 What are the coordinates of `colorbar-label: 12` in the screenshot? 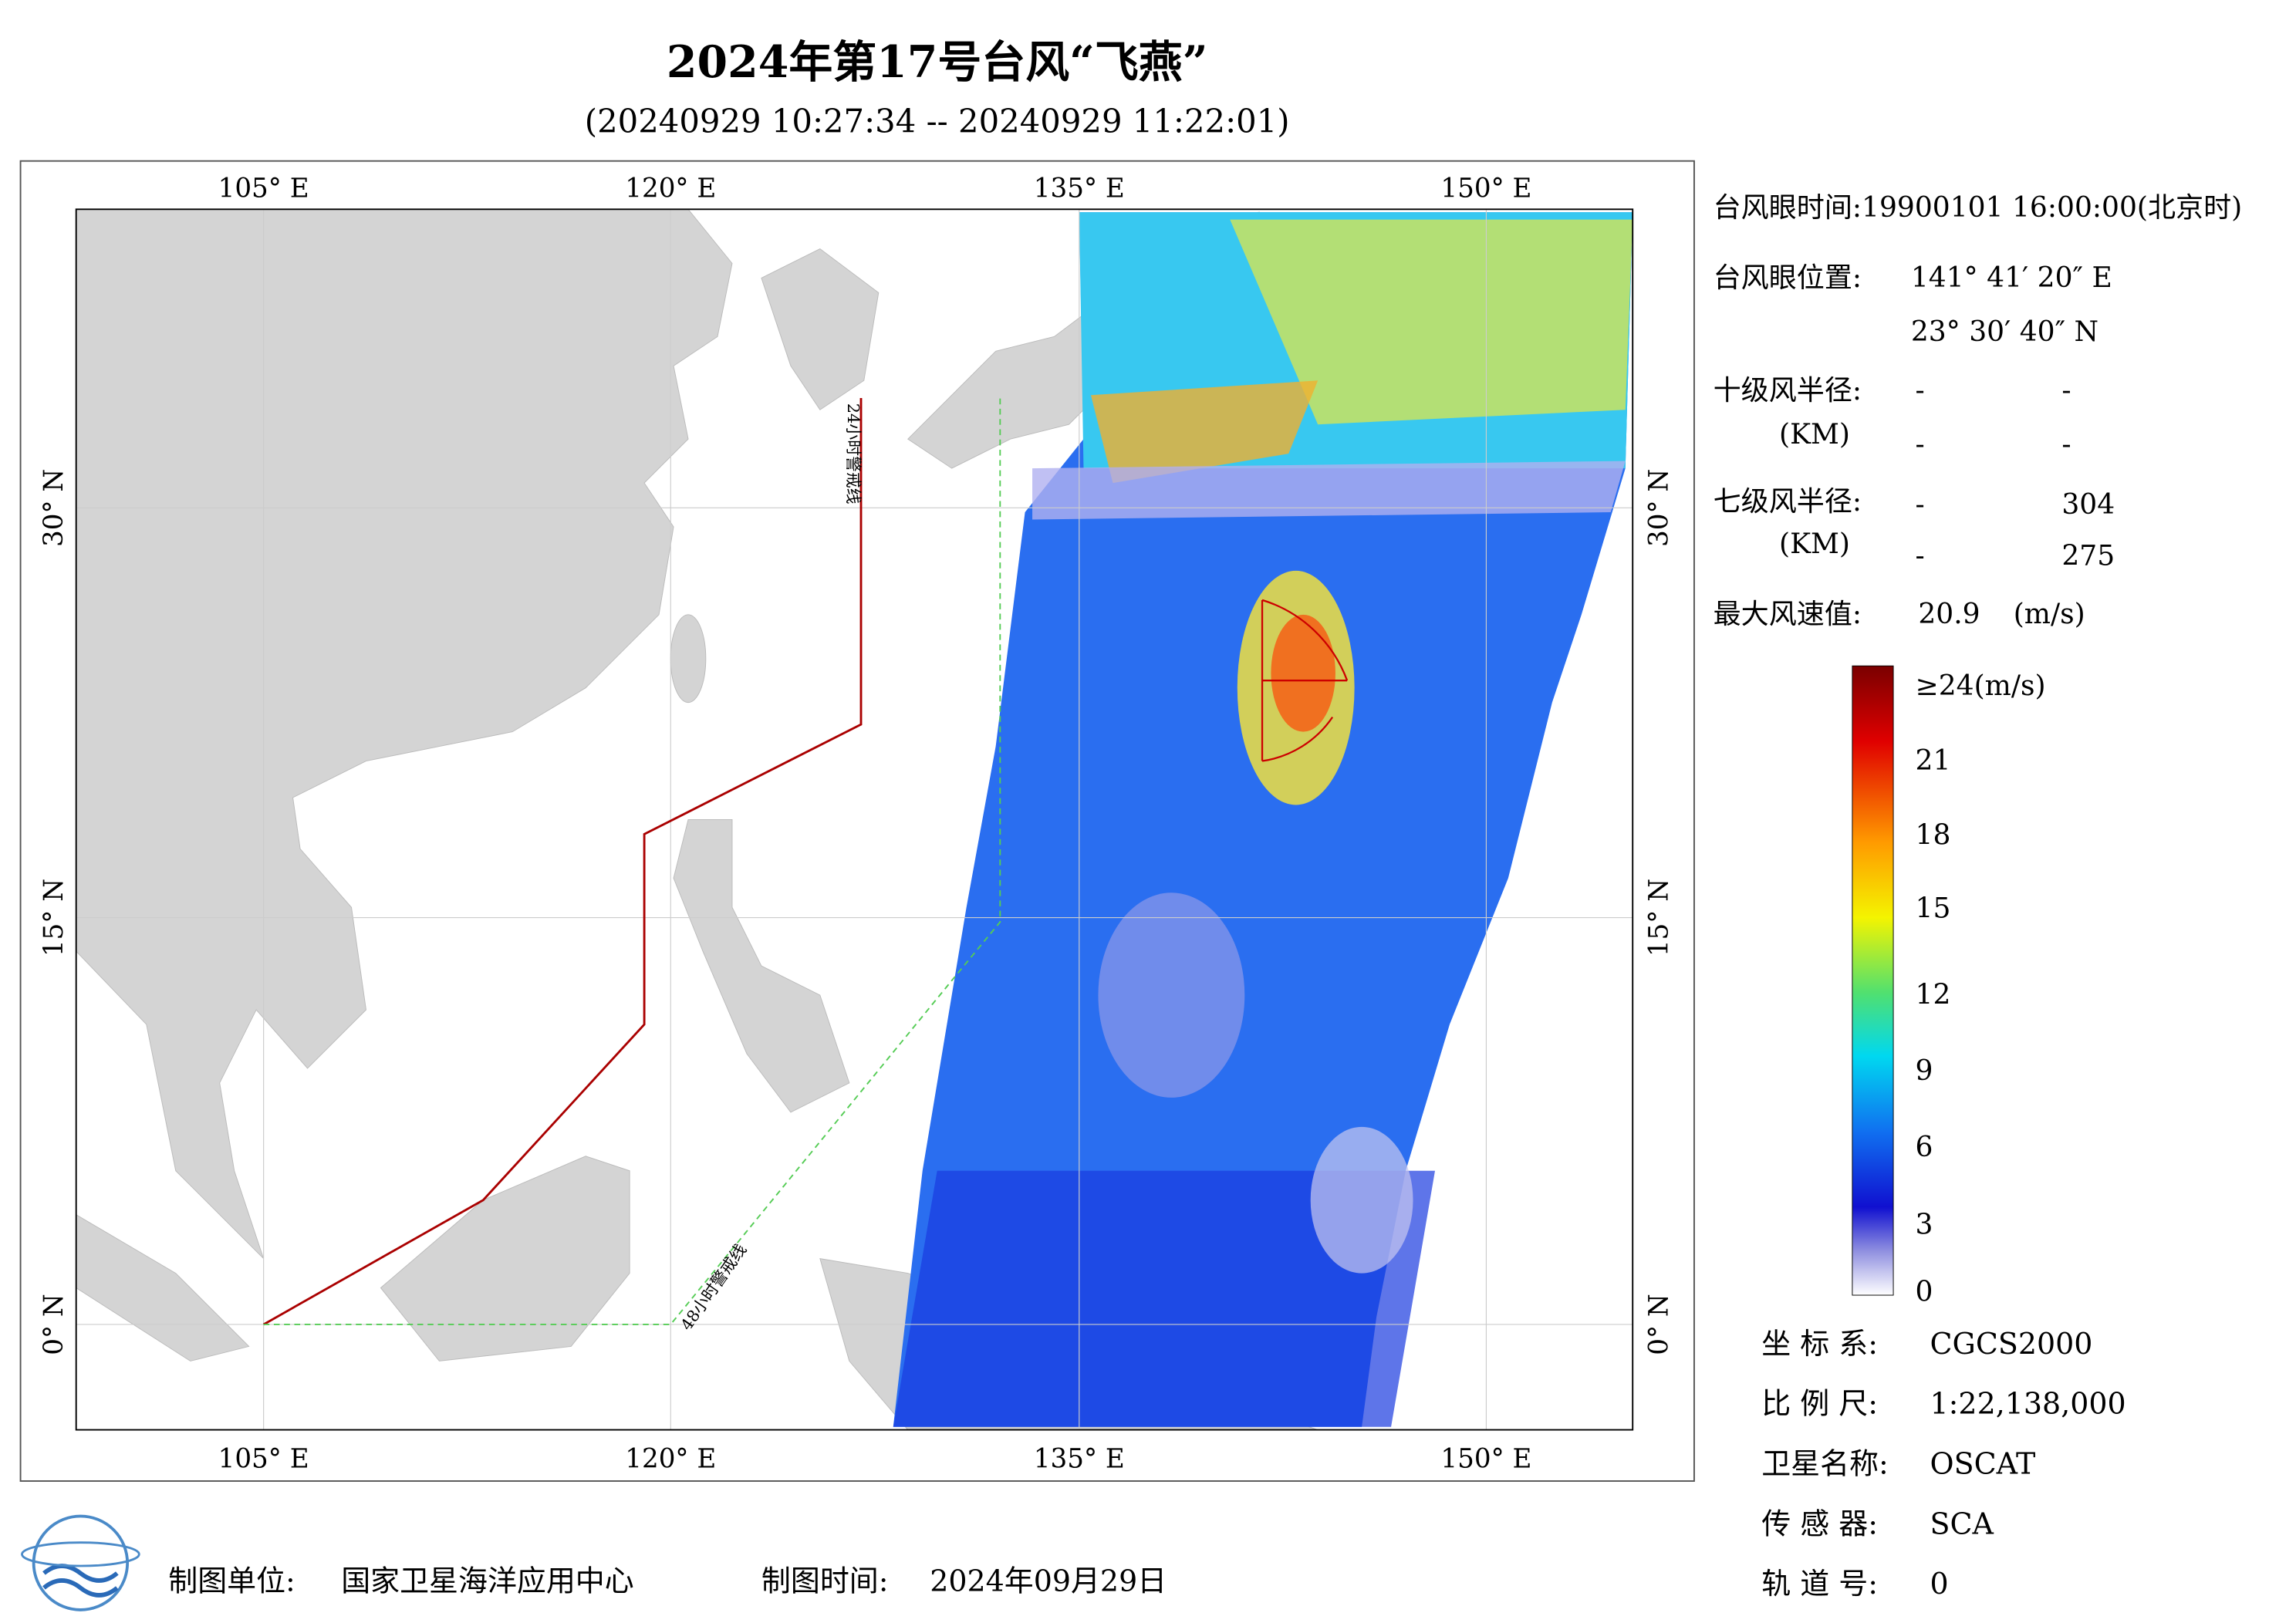 It's located at (1933, 995).